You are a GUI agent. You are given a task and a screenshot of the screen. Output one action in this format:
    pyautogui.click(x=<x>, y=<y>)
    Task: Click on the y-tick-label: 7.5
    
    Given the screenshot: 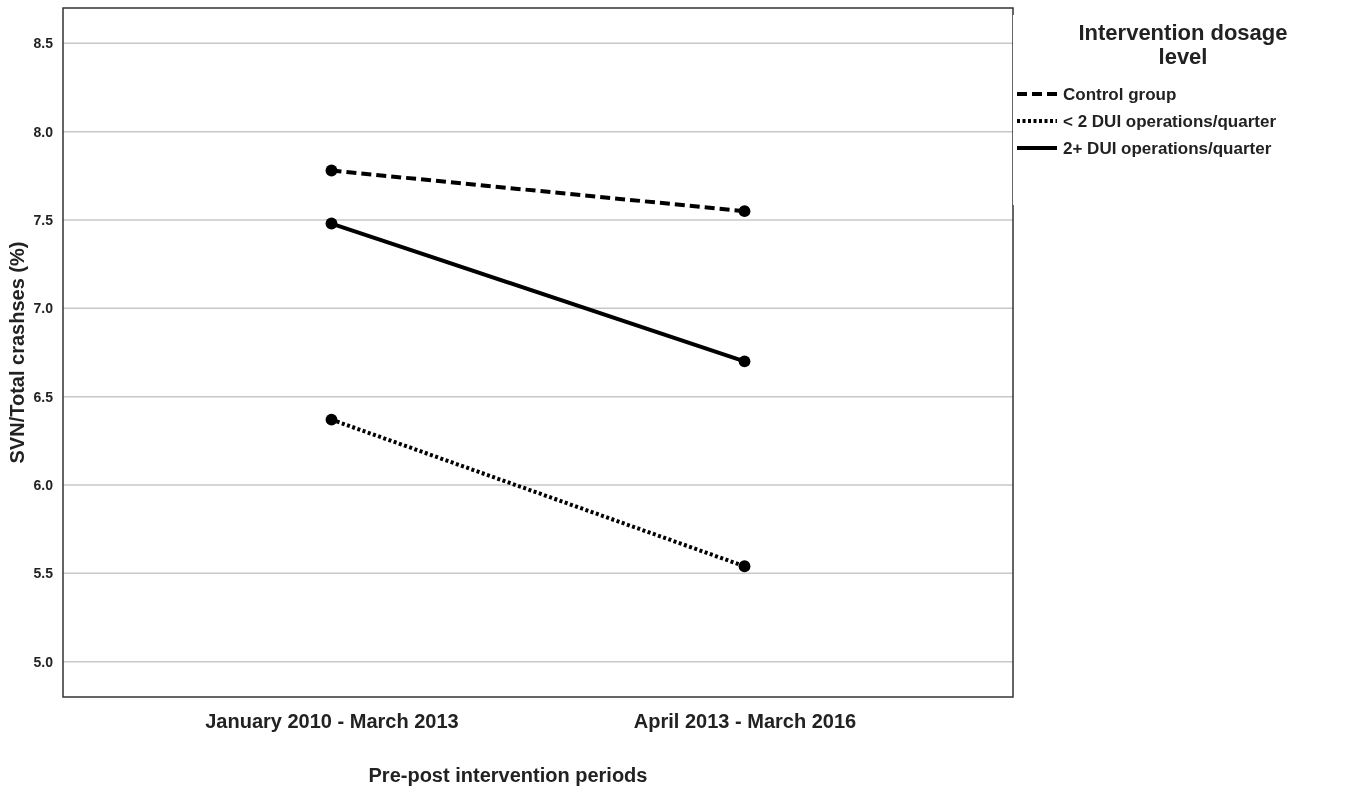 What is the action you would take?
    pyautogui.click(x=43, y=219)
    